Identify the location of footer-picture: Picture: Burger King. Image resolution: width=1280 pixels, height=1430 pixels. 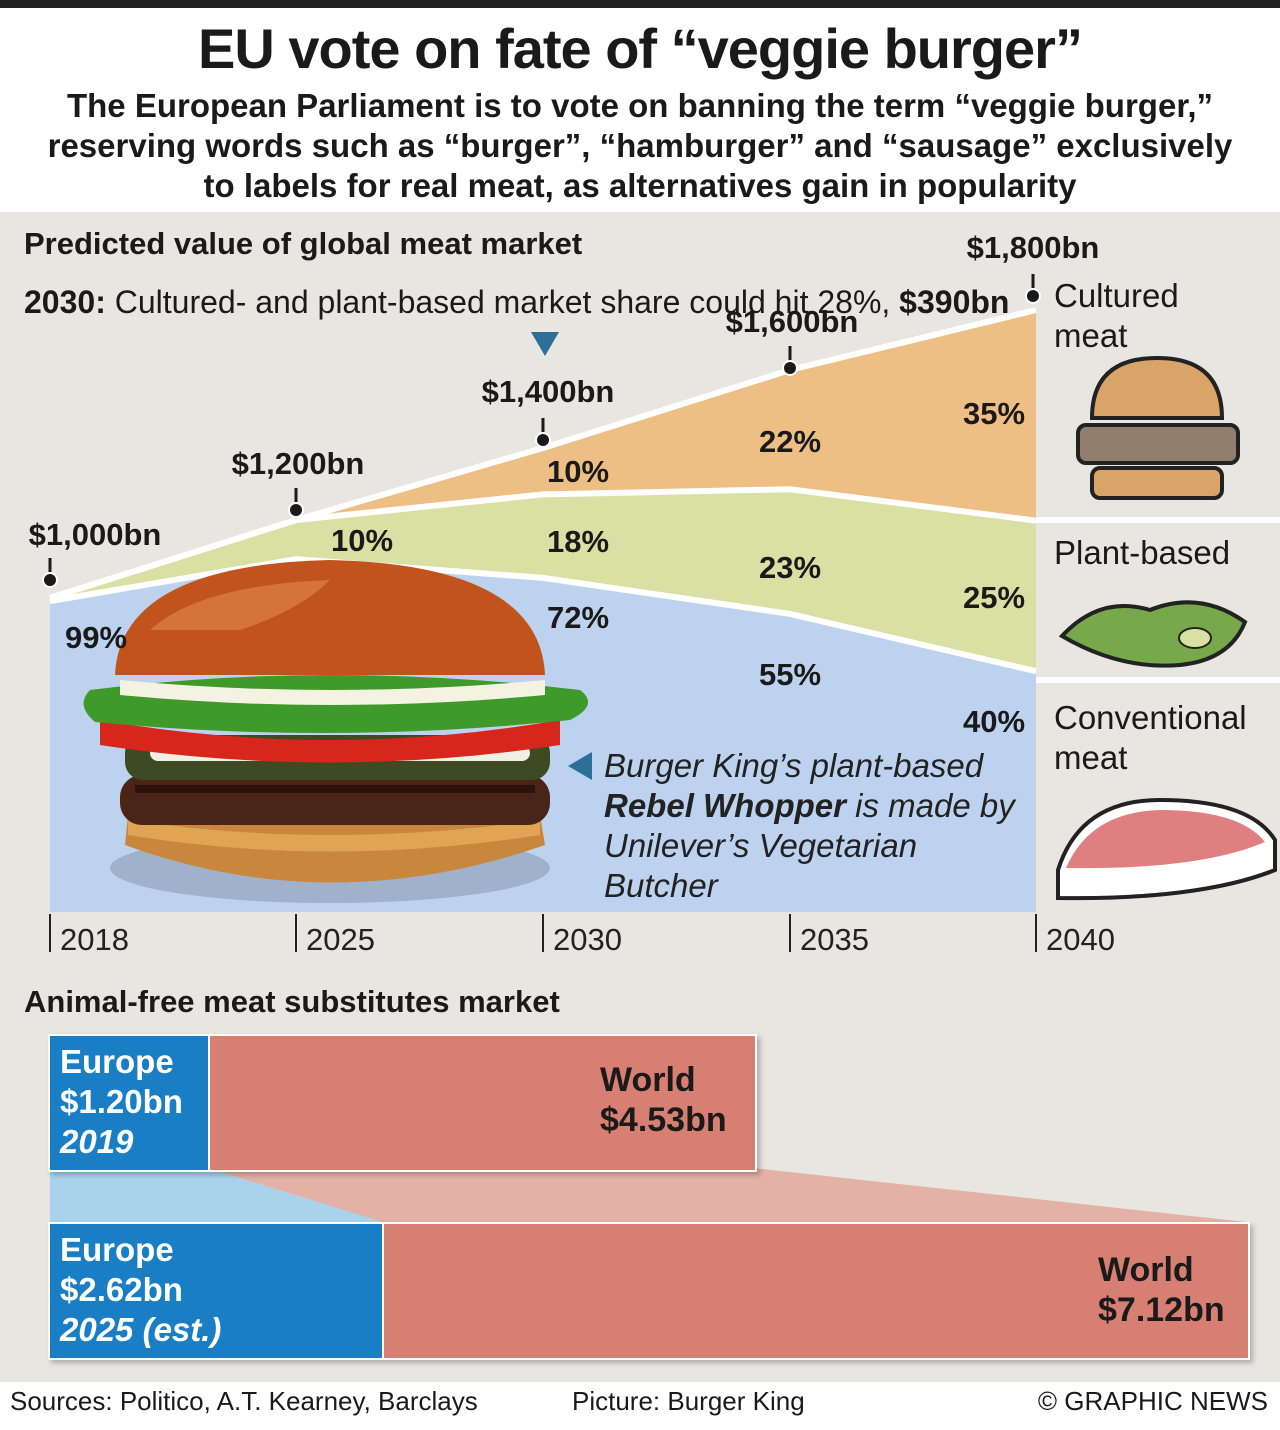
(688, 1401).